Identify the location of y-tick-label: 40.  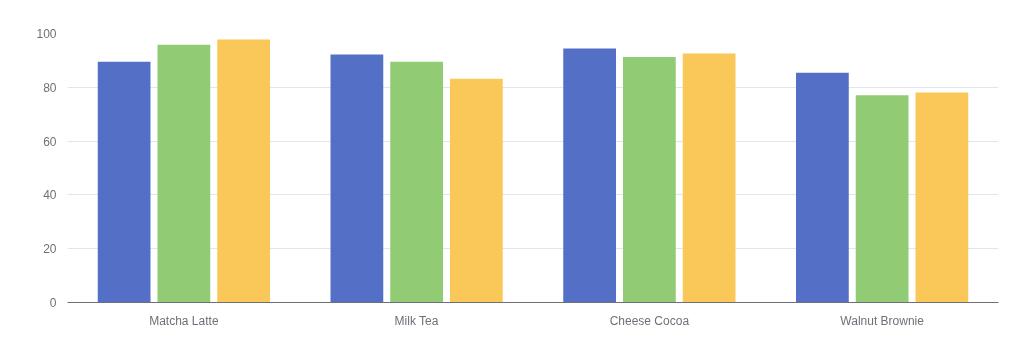
(50, 195).